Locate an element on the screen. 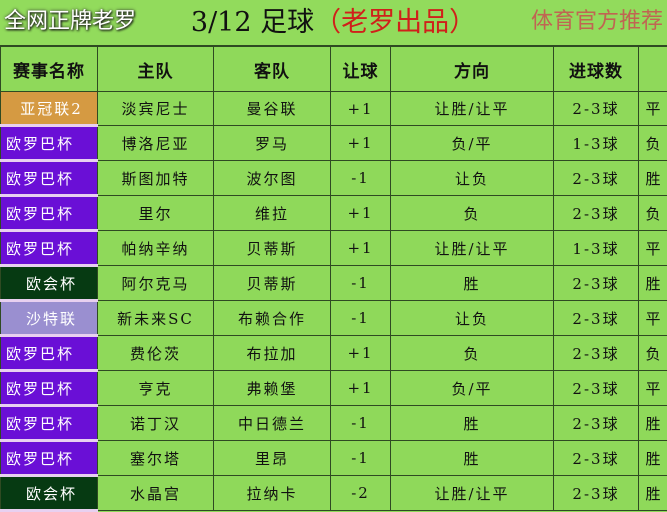 The image size is (667, 512). cell-home-team: 帕纳辛纳 is located at coordinates (156, 248).